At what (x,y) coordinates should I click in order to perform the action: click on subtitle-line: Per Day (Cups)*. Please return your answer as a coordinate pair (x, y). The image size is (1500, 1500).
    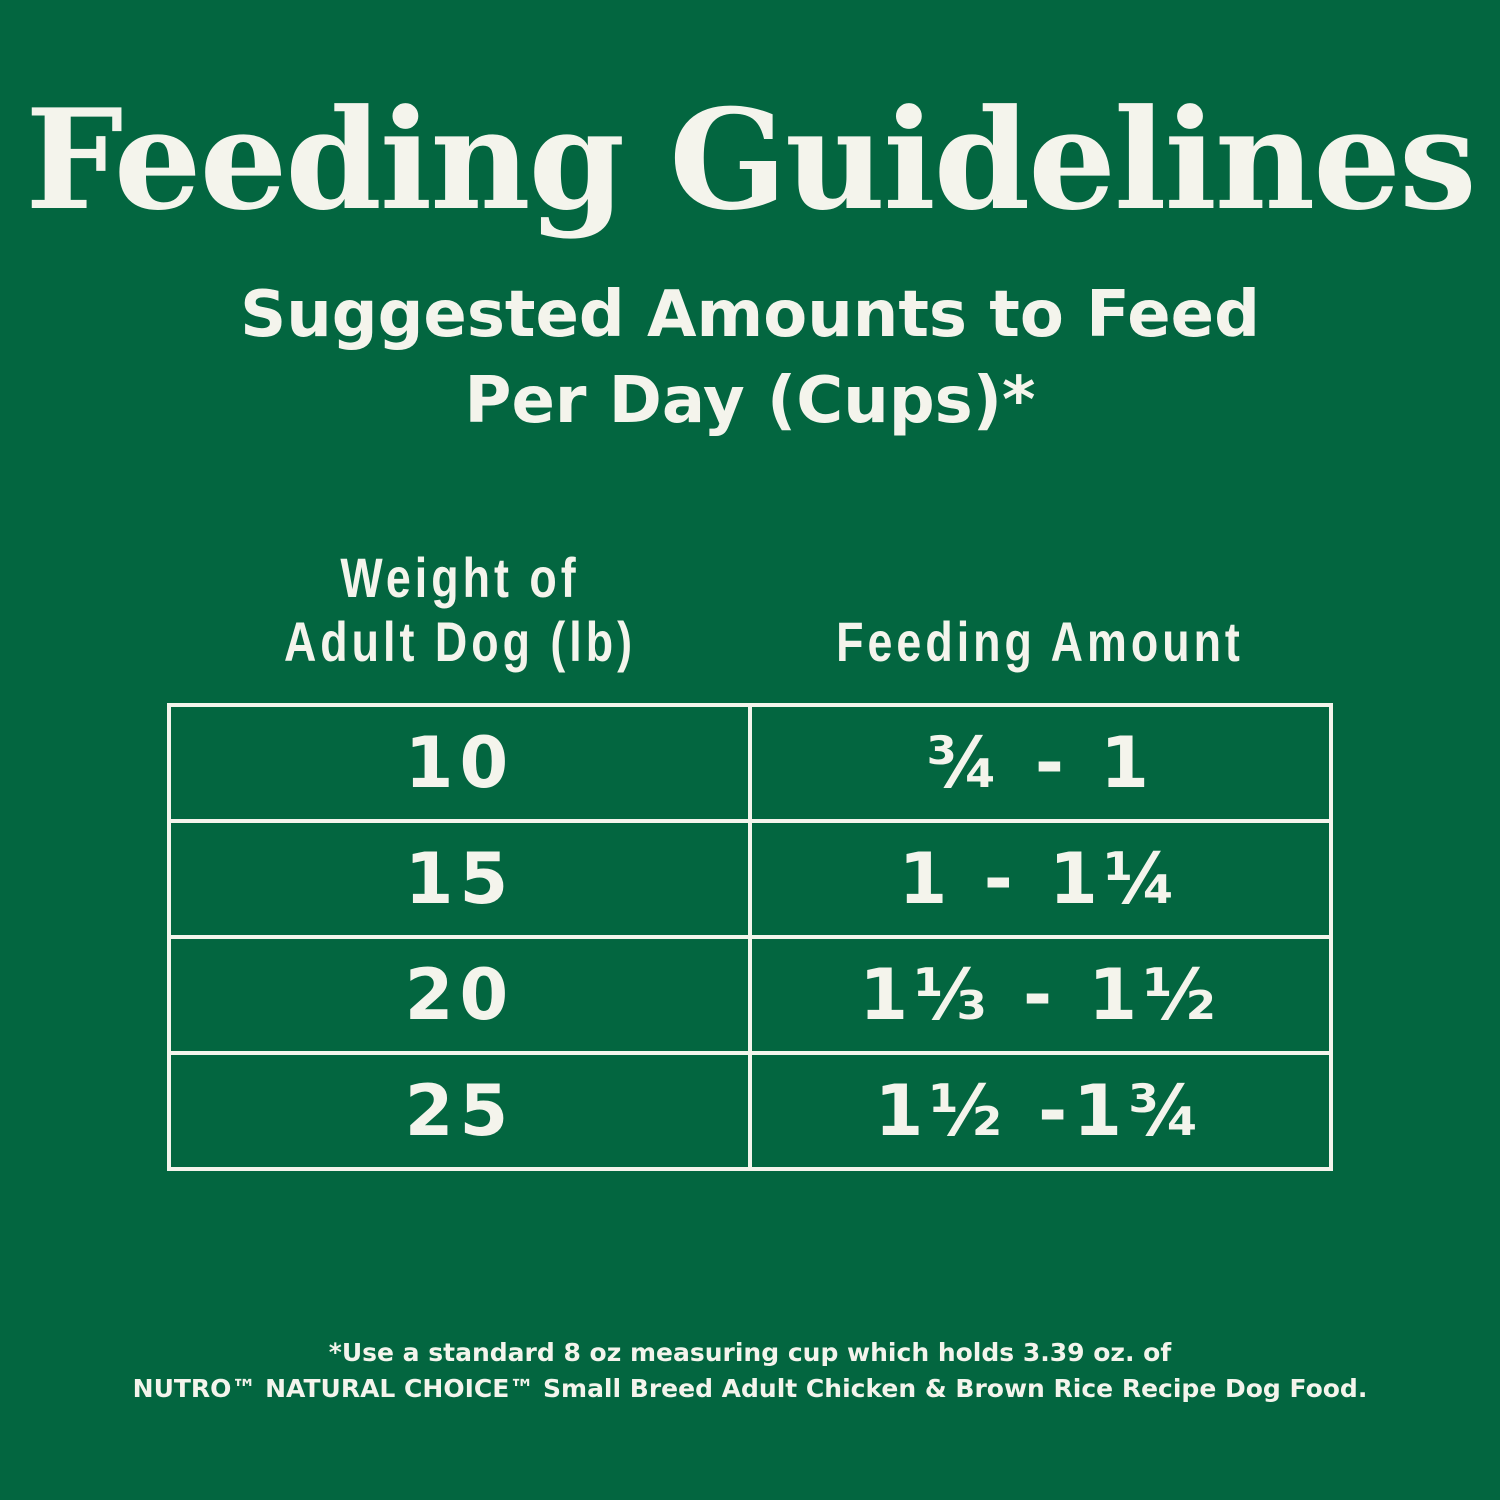
    Looking at the image, I should click on (750, 401).